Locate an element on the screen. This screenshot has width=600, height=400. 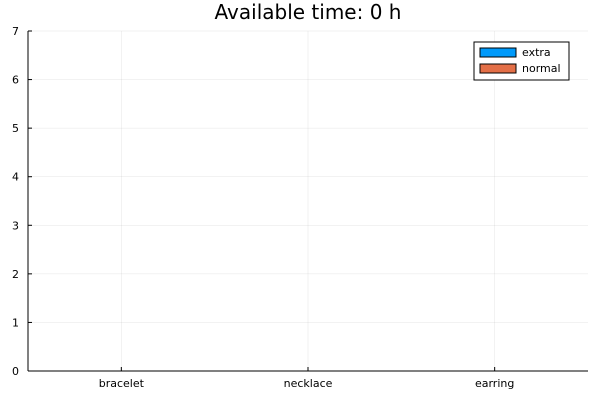
y-tick-label: 2 is located at coordinates (15, 274).